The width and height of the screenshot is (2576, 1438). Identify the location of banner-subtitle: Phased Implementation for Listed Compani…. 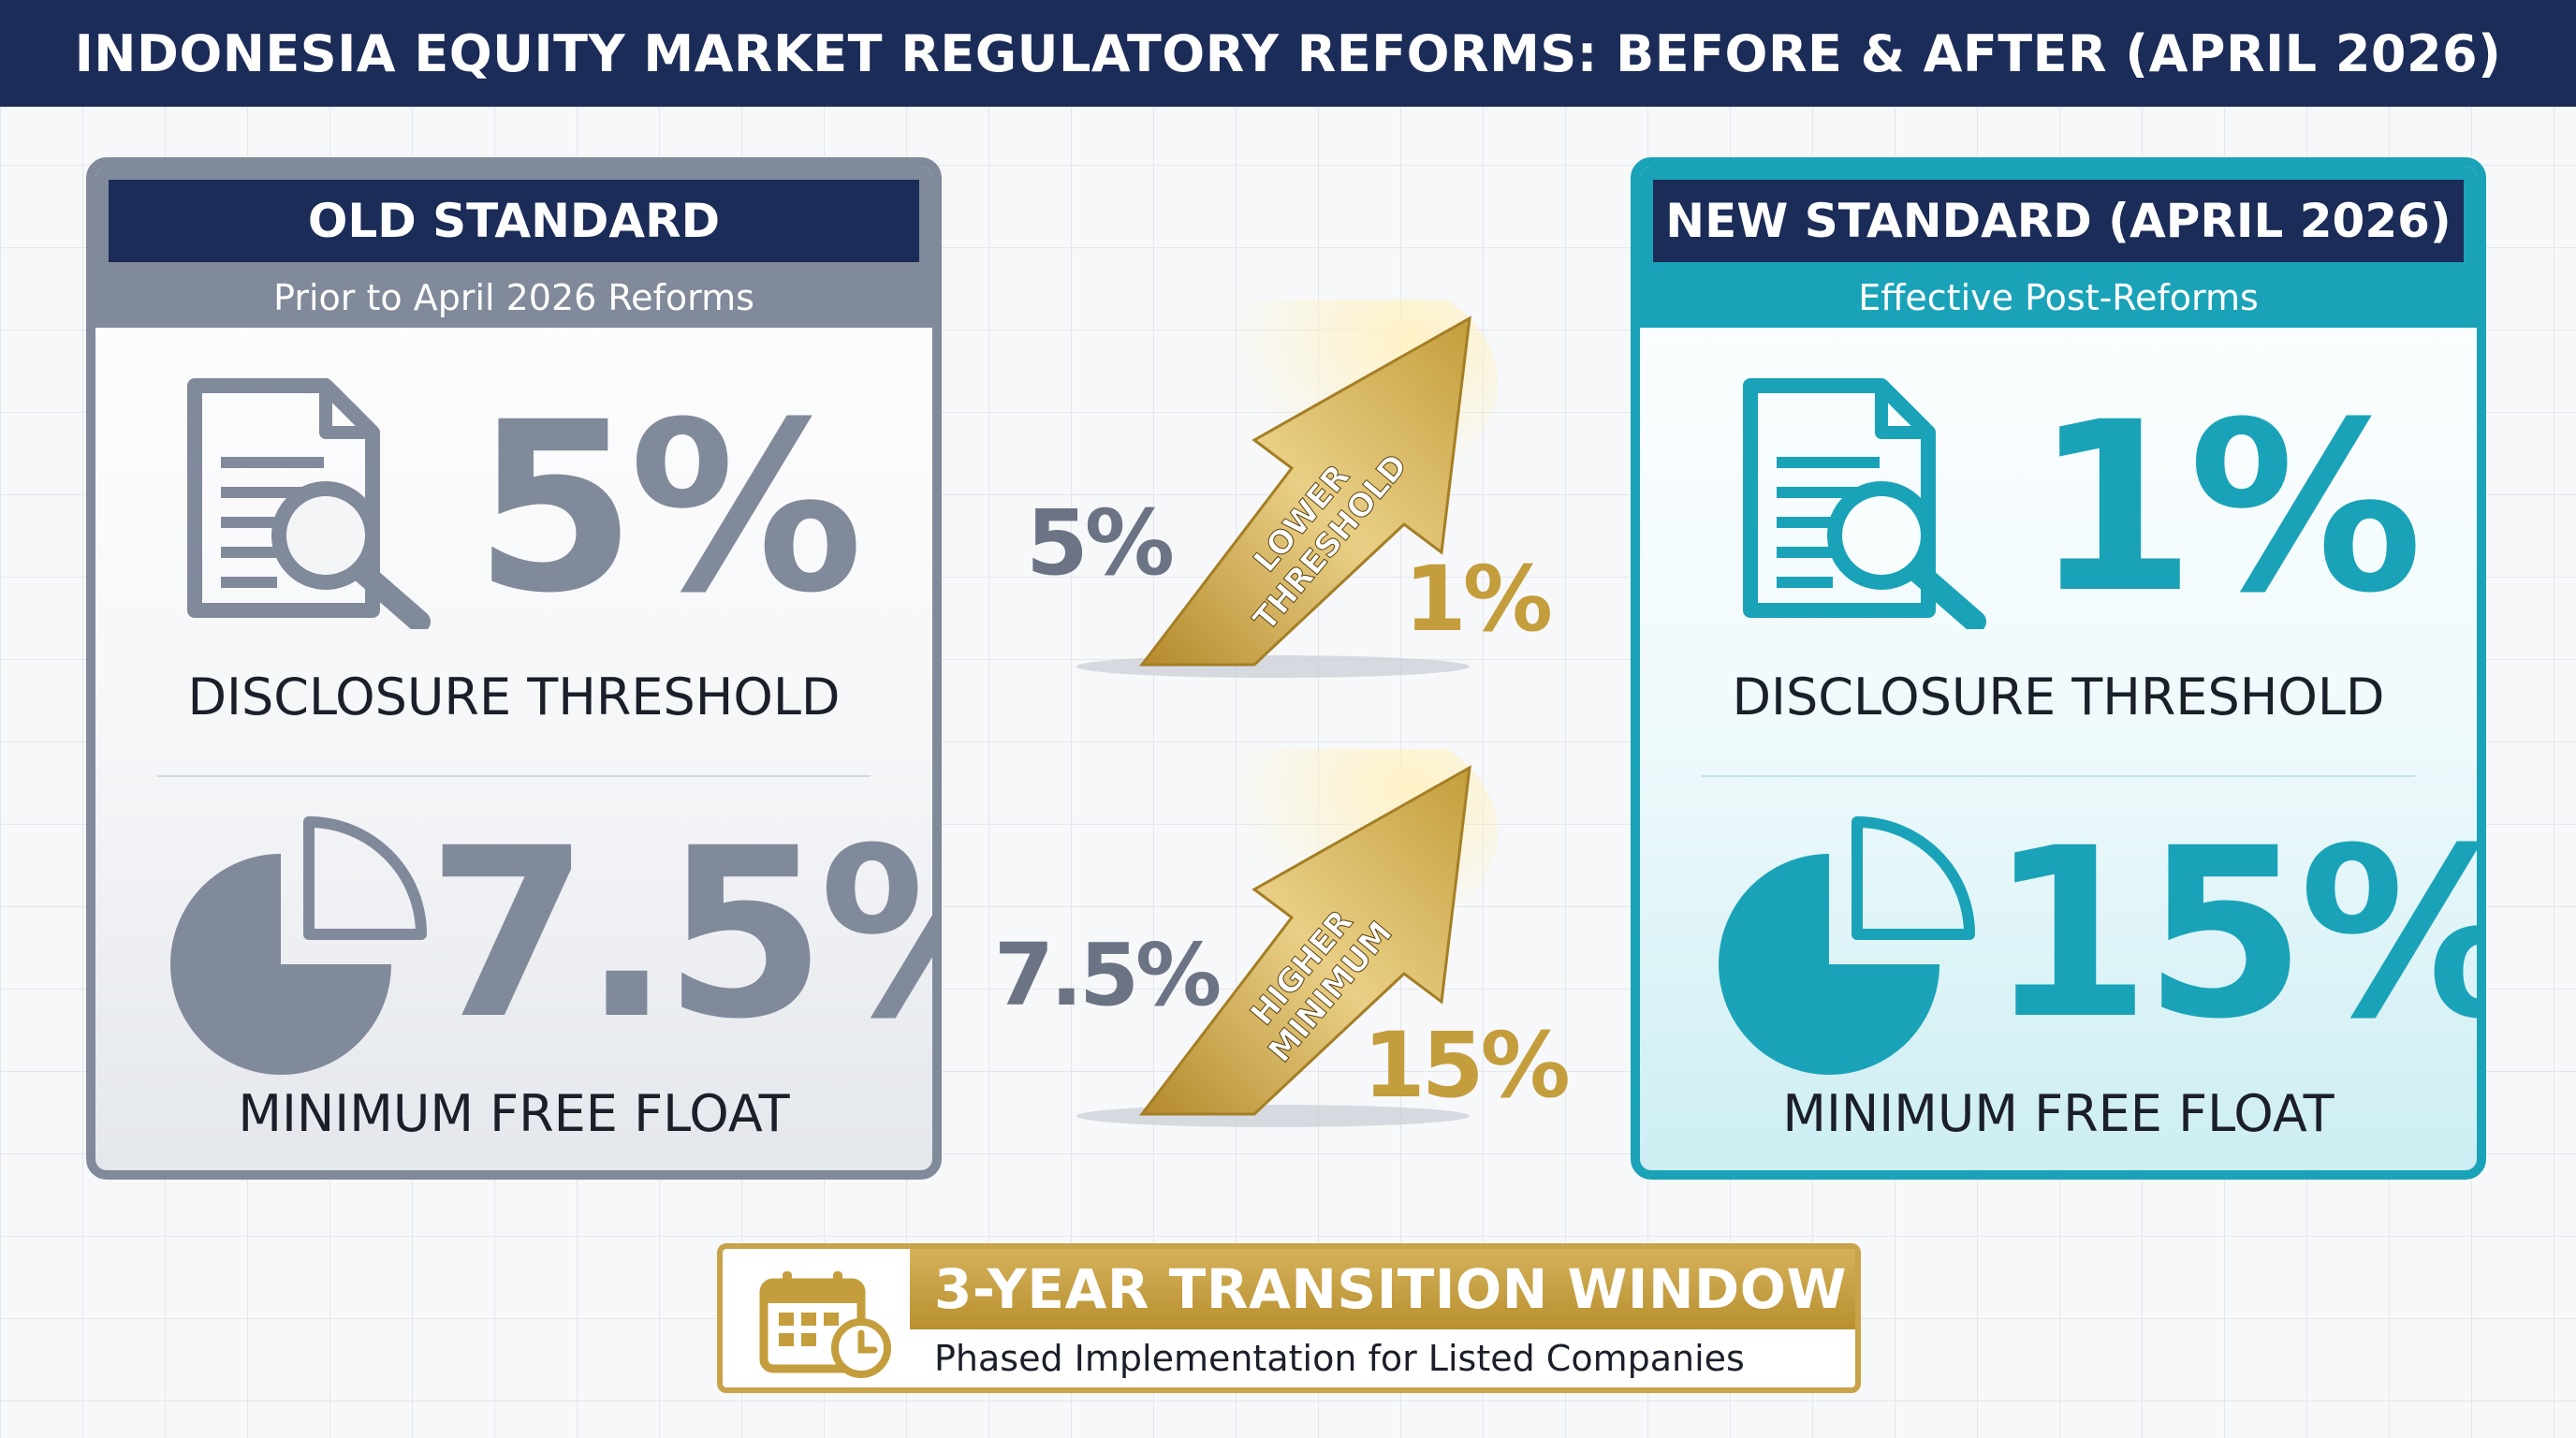
(1339, 1358).